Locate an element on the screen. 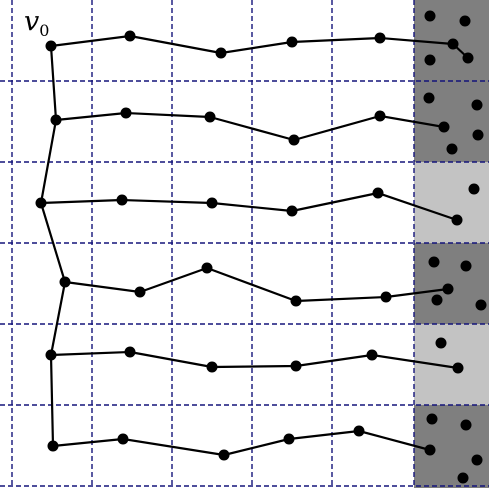 The height and width of the screenshot is (488, 489). root-label: v0 is located at coordinates (36, 23).